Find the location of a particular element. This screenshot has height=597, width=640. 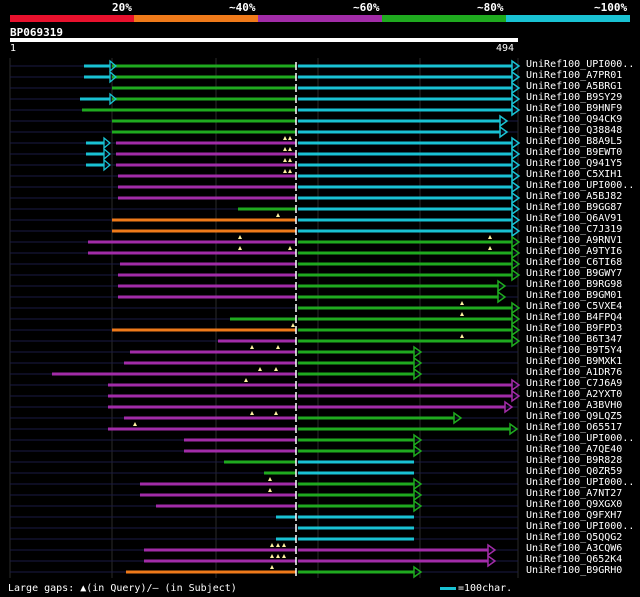

hit-label: UniRef100_B4FPQ4 is located at coordinates (574, 317).